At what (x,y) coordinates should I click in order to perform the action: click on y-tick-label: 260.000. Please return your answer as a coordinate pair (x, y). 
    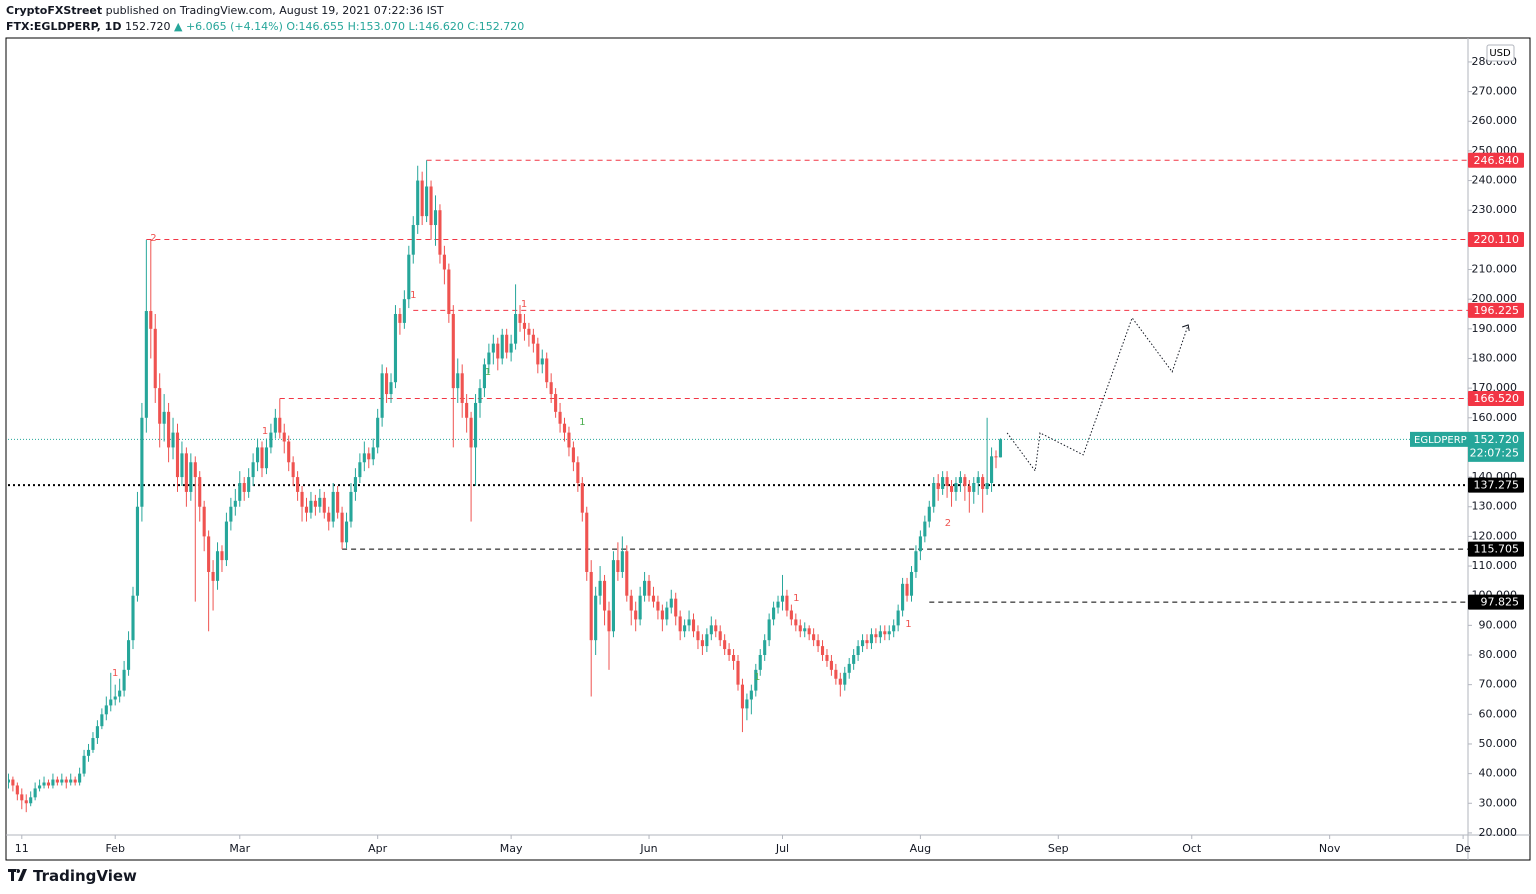
    Looking at the image, I should click on (1495, 120).